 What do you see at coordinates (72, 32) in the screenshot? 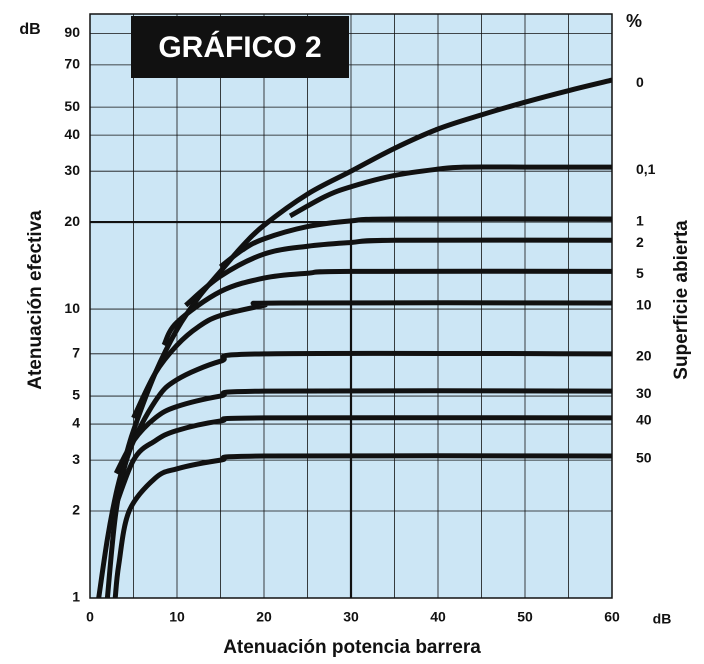
I see `y-tick-label: 90` at bounding box center [72, 32].